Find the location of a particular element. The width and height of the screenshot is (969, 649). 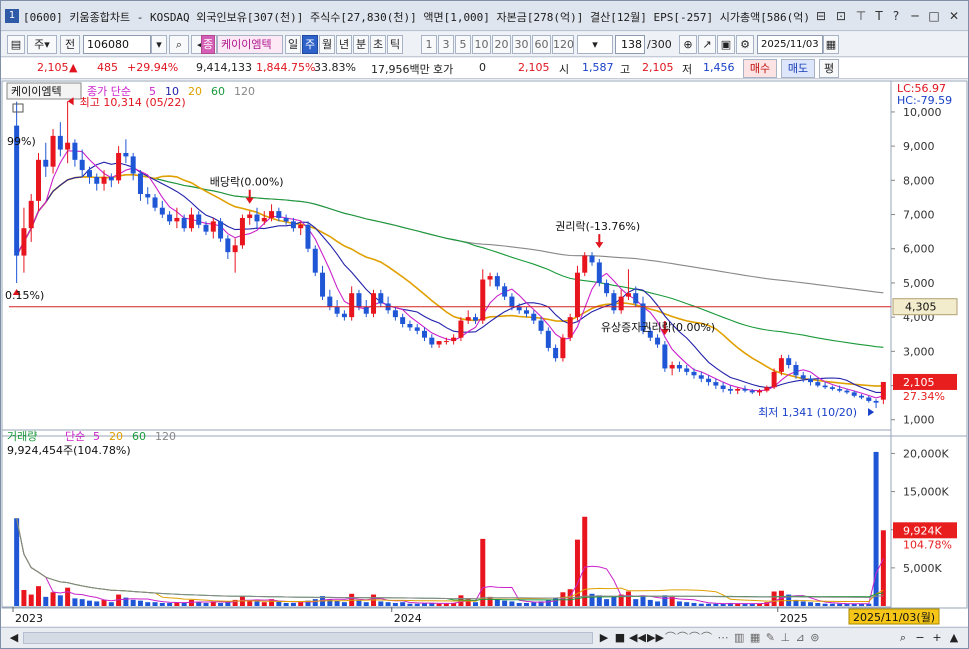

interval-5: 5 is located at coordinates (463, 44).